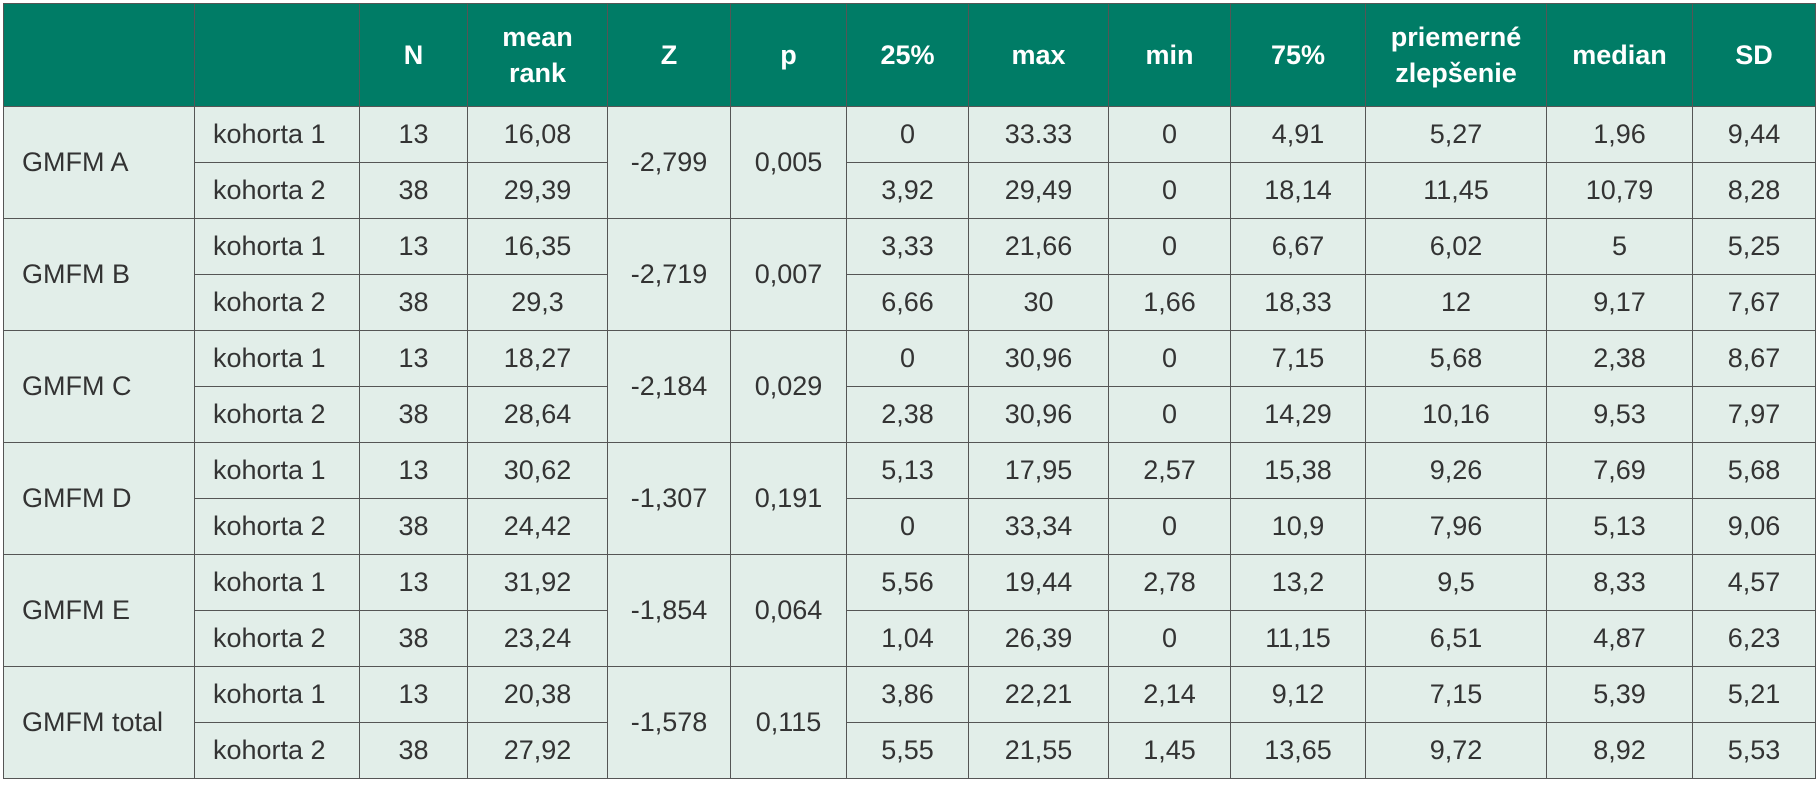  Describe the element at coordinates (537, 470) in the screenshot. I see `table-cell: 30,62` at that location.